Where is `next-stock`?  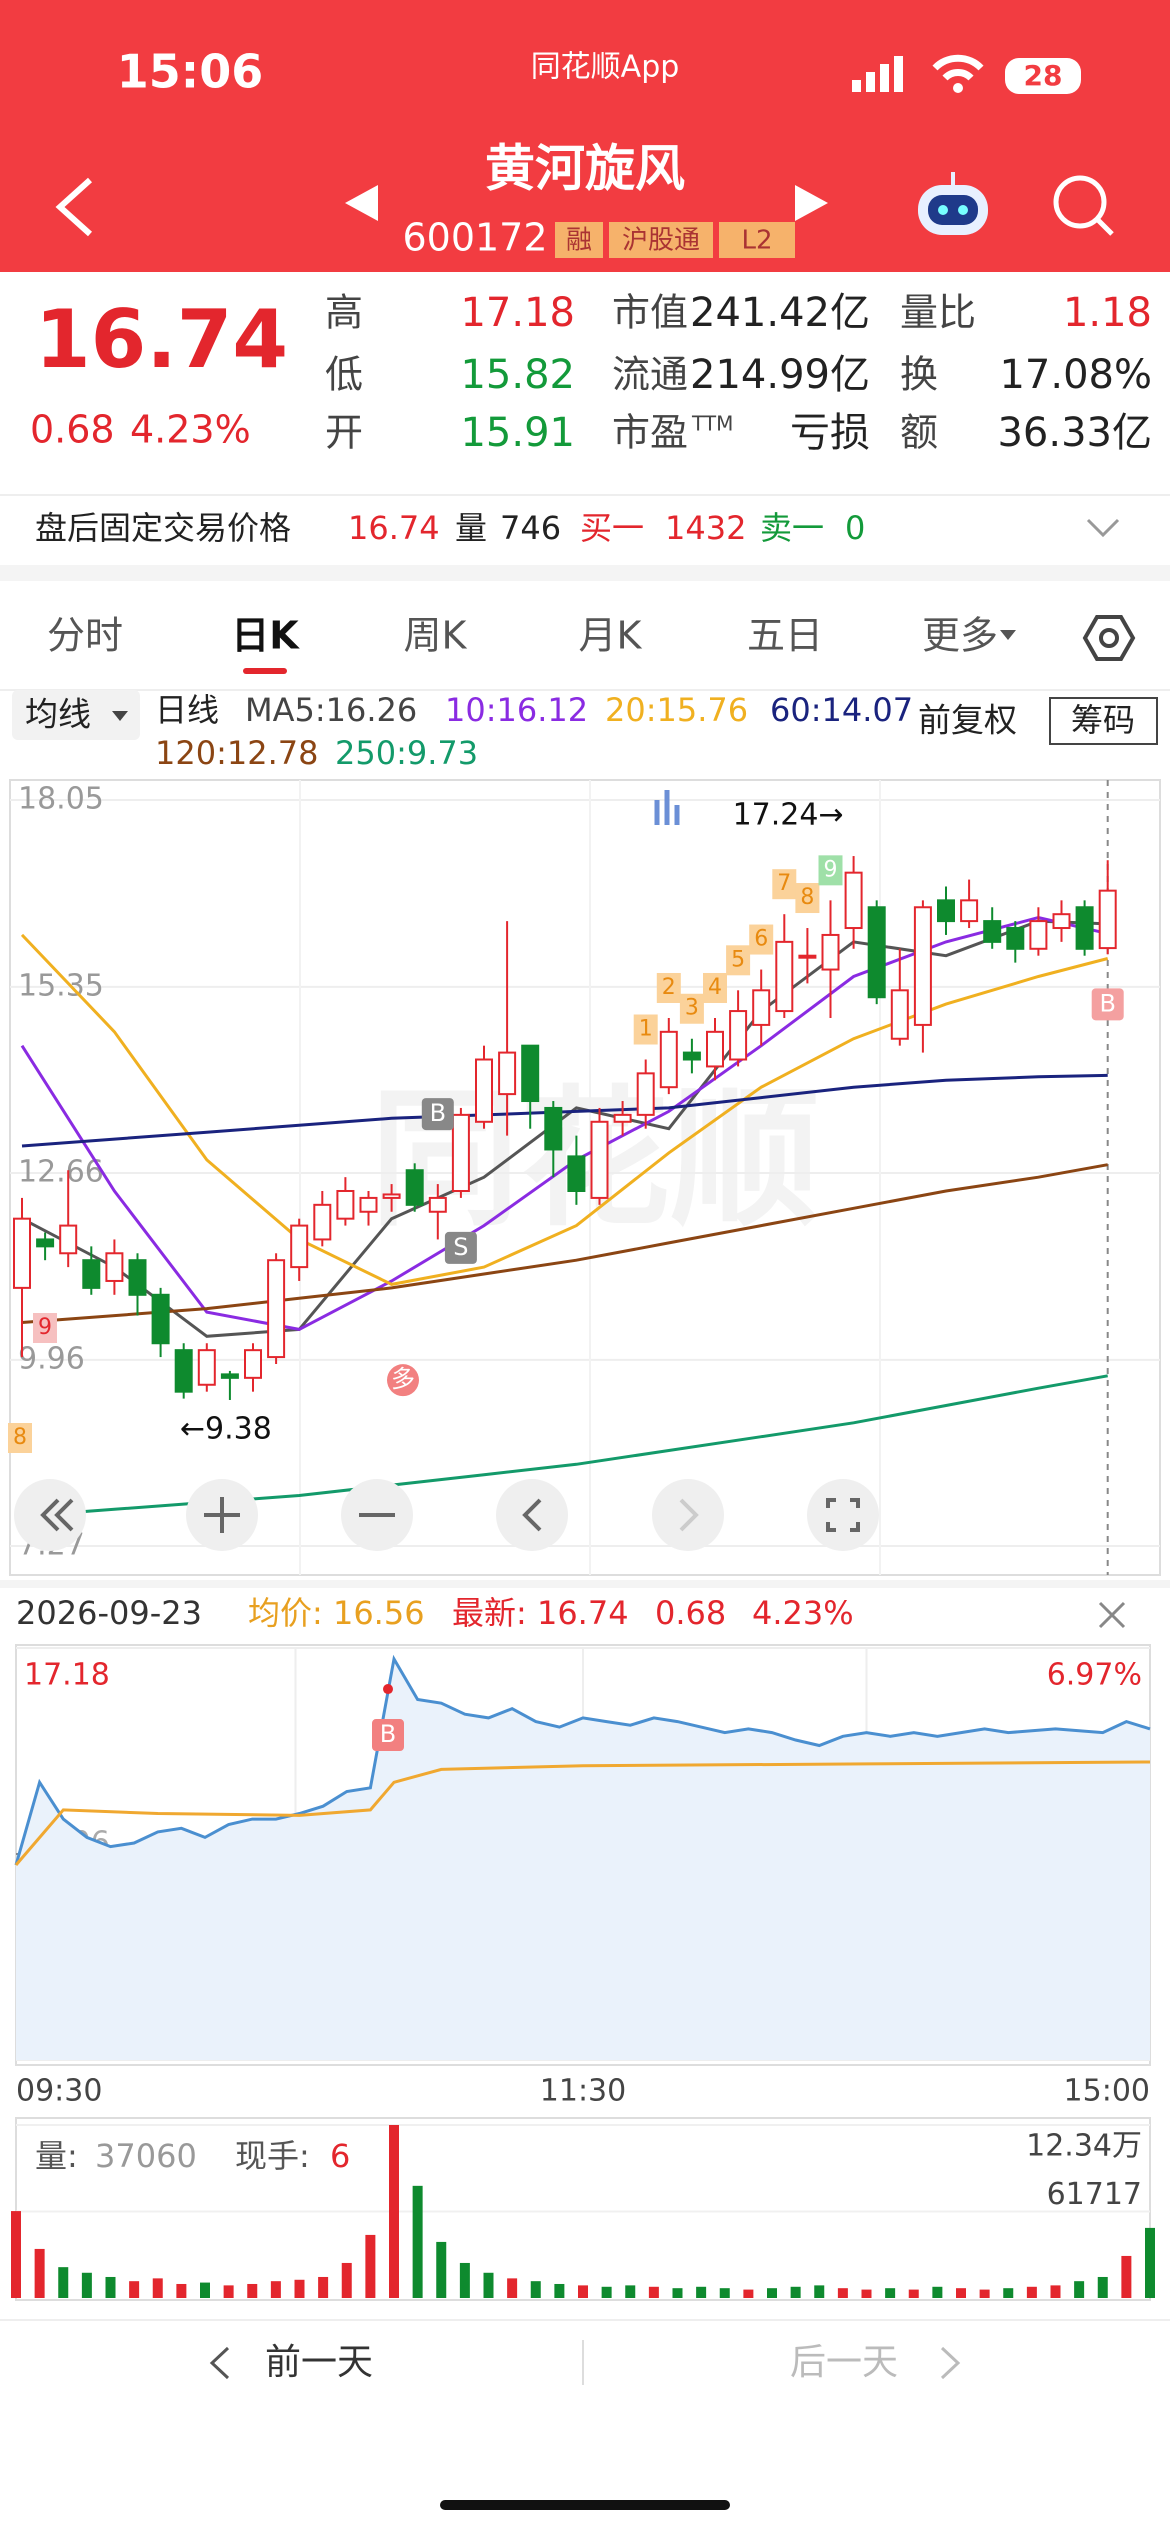
next-stock is located at coordinates (811, 203).